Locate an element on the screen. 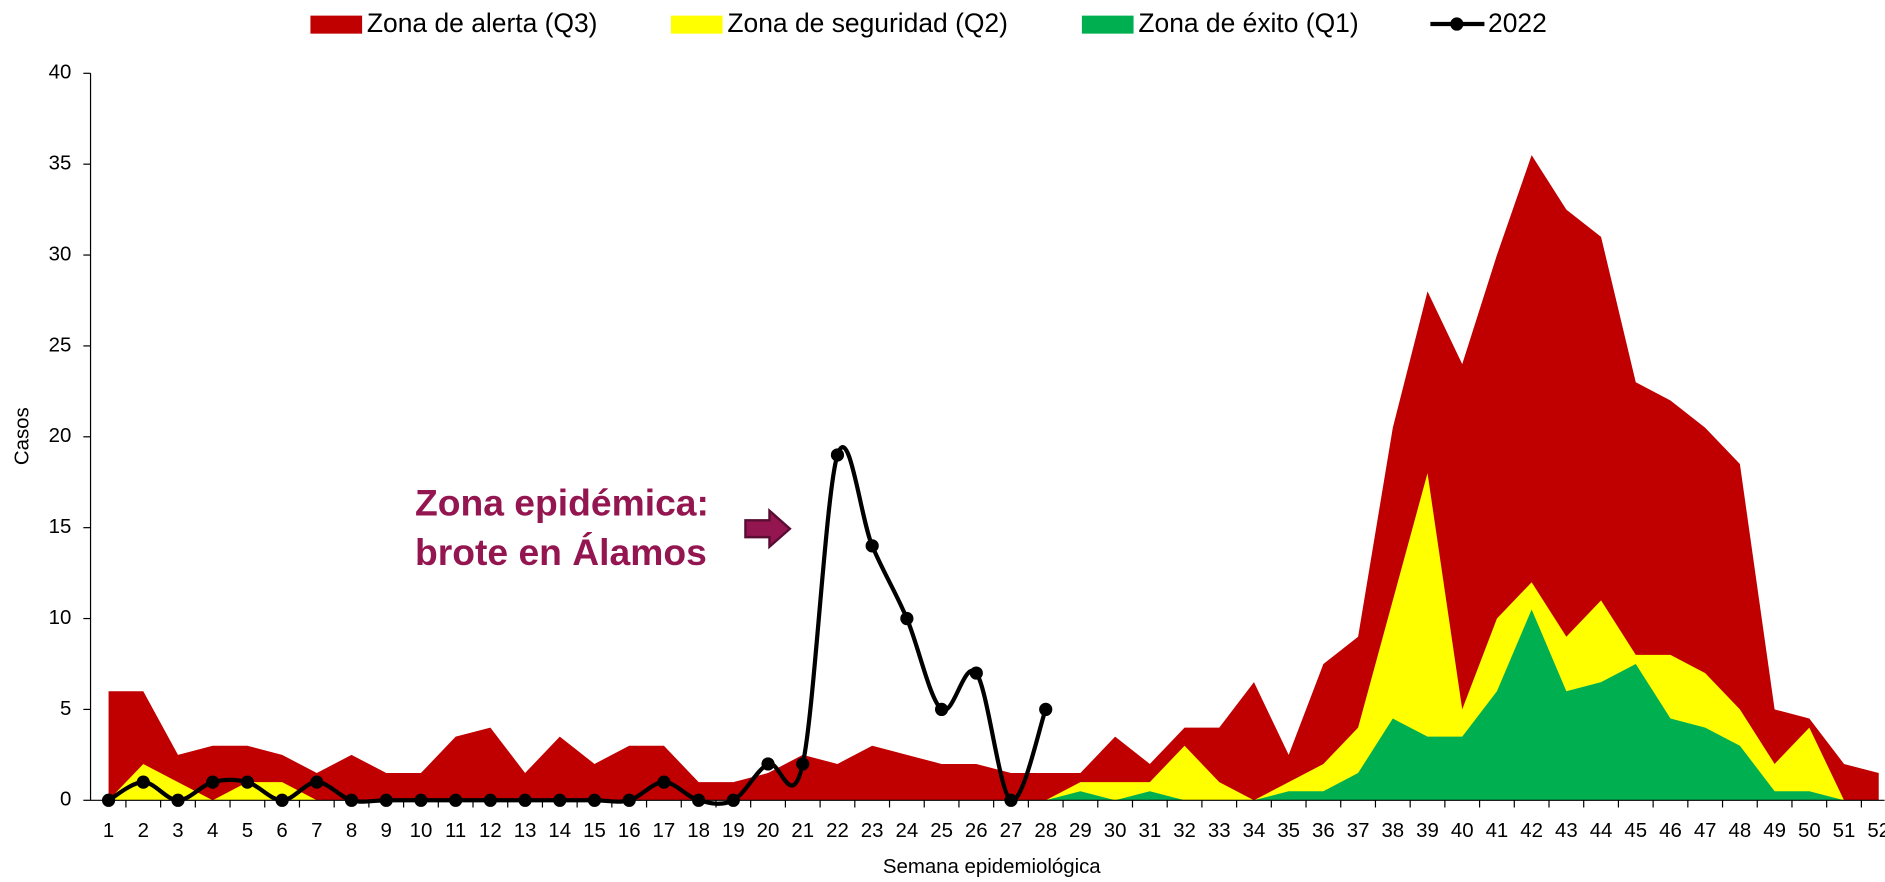  x-tick-label: 12 is located at coordinates (490, 831).